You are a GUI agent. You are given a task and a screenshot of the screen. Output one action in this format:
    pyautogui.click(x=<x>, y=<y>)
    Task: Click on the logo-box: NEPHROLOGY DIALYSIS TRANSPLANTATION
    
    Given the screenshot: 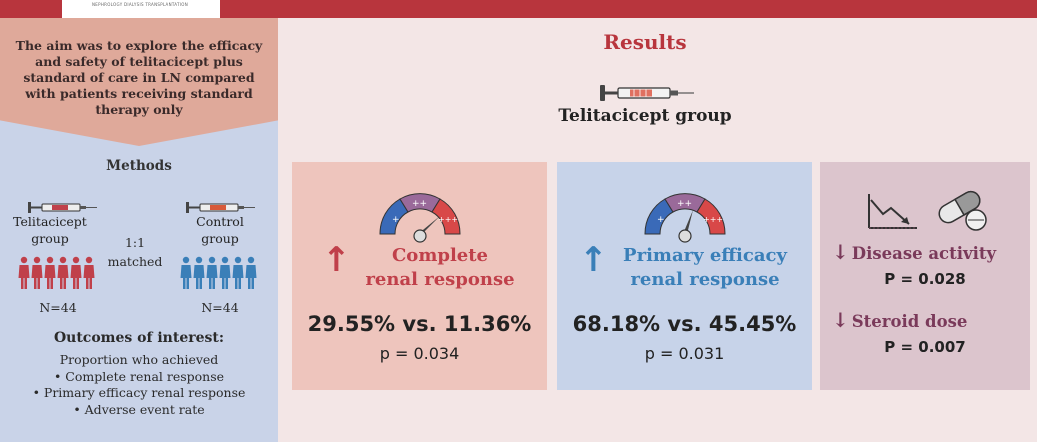 What is the action you would take?
    pyautogui.click(x=141, y=9)
    